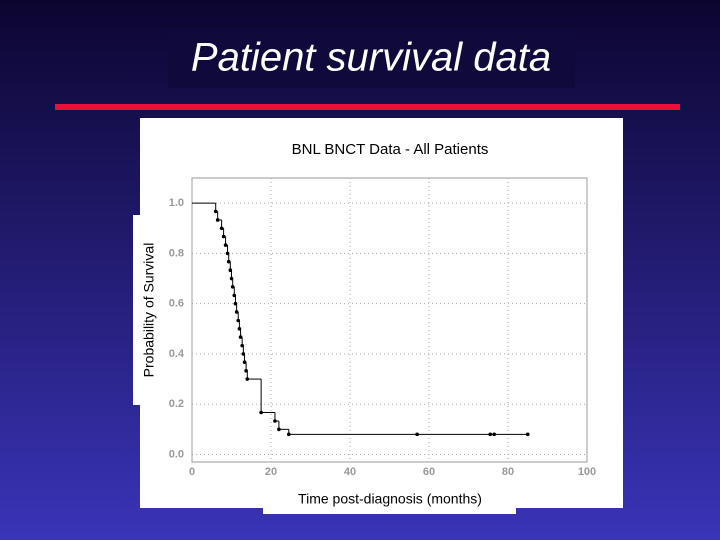 This screenshot has height=540, width=720. What do you see at coordinates (587, 472) in the screenshot?
I see `x-tick-label: 100` at bounding box center [587, 472].